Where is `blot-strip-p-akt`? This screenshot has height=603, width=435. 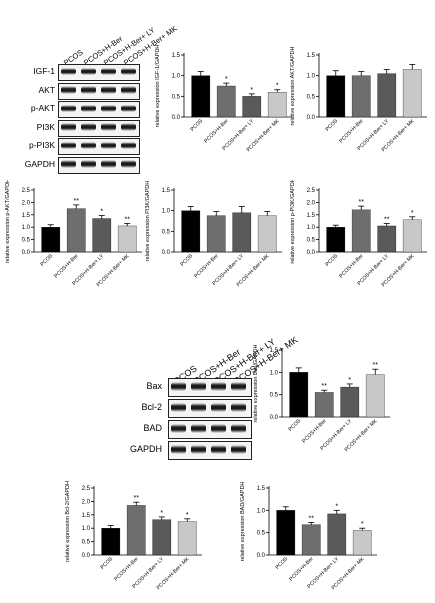
blot-strip-p-akt is located at coordinates (99, 109).